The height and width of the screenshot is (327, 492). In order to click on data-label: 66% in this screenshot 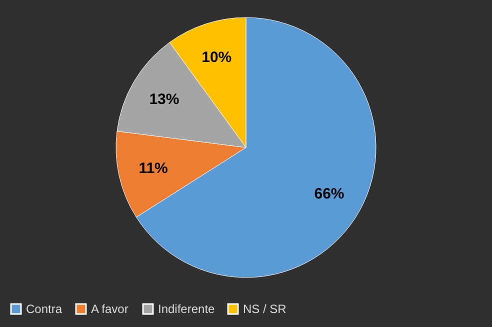, I will do `click(329, 193)`.